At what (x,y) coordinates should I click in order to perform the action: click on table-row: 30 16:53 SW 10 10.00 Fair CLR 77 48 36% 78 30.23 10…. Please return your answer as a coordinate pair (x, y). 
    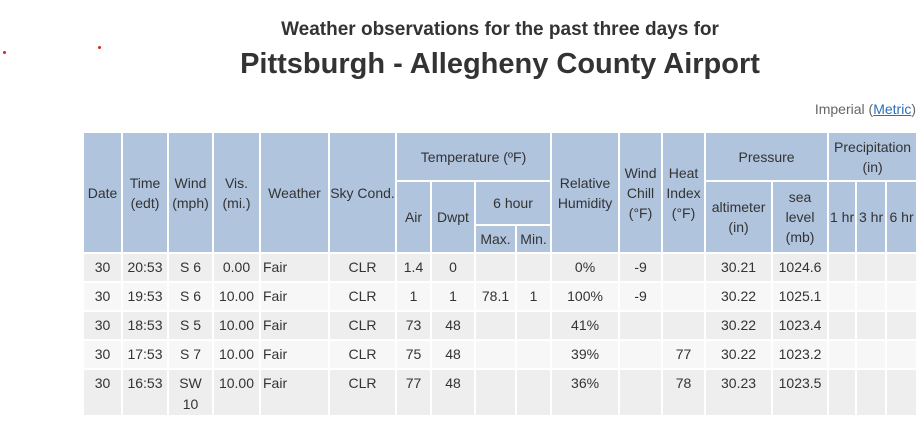
    Looking at the image, I should click on (500, 392).